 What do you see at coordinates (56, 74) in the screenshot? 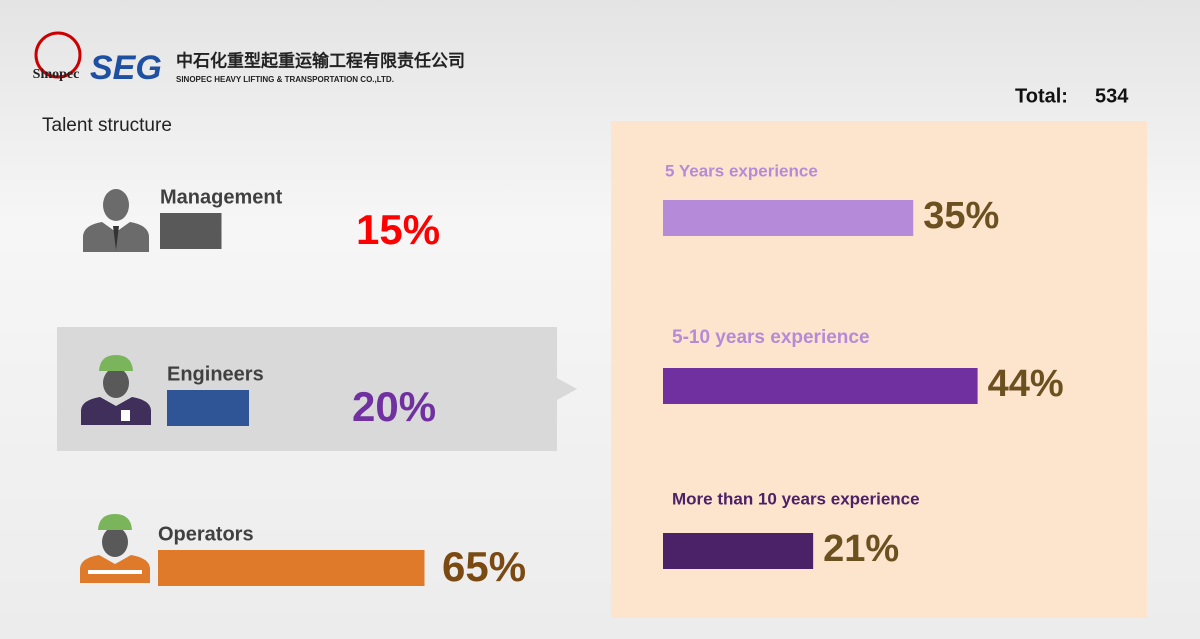
I see `sinopec-text: Sinopec` at bounding box center [56, 74].